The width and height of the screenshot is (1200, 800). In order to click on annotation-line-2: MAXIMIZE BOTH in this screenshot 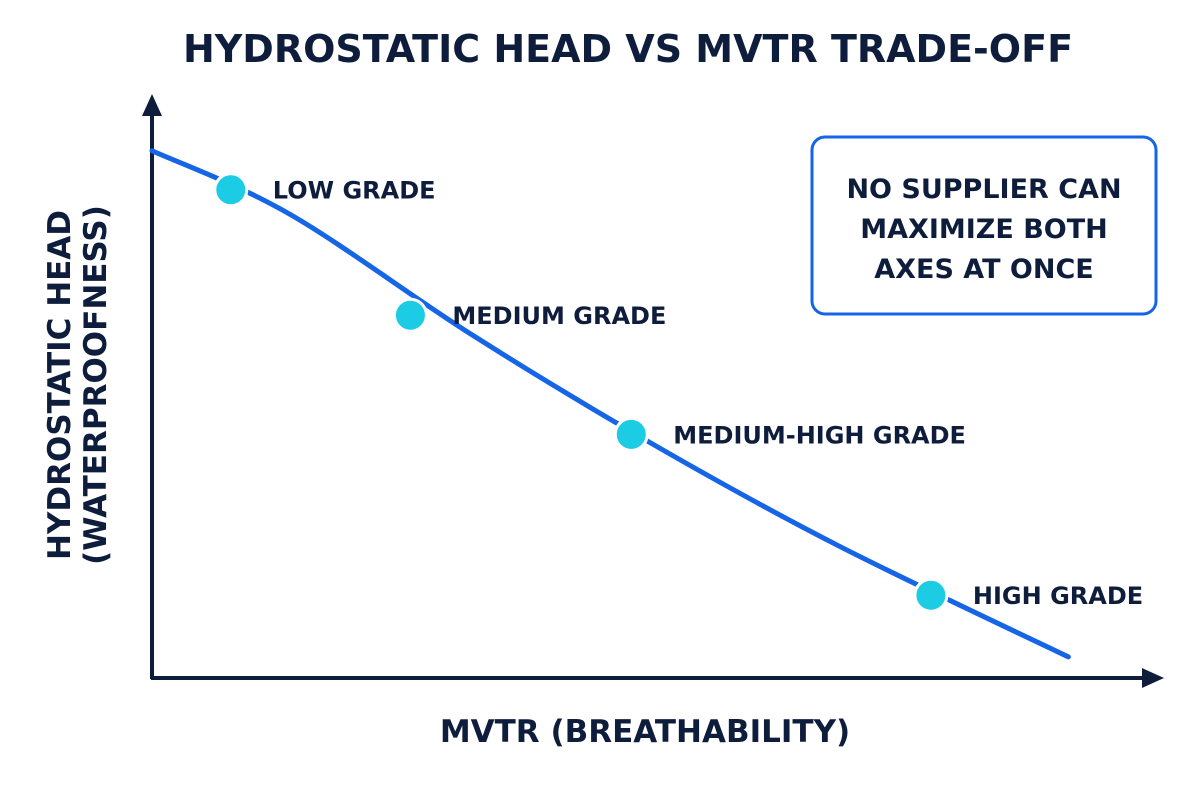, I will do `click(984, 229)`.